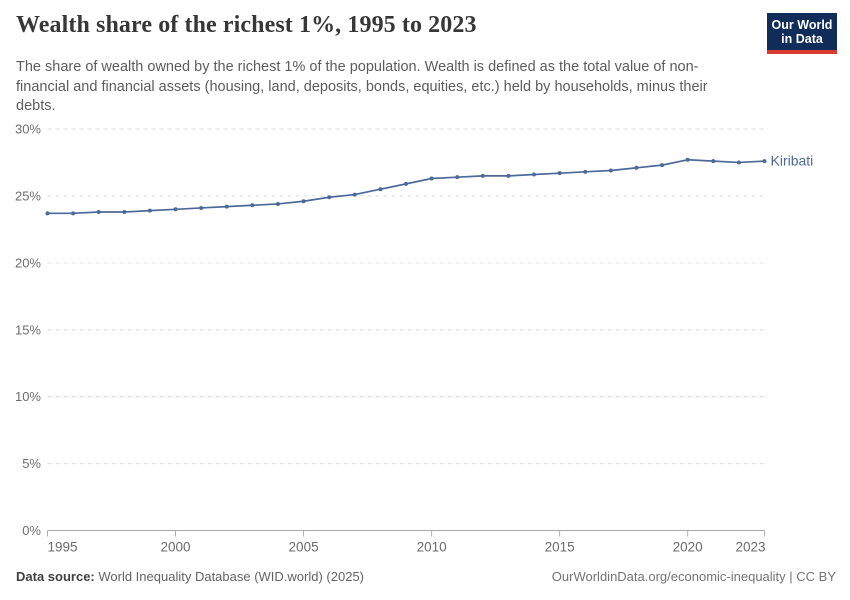  What do you see at coordinates (802, 25) in the screenshot?
I see `owid-logo-line1: Our World` at bounding box center [802, 25].